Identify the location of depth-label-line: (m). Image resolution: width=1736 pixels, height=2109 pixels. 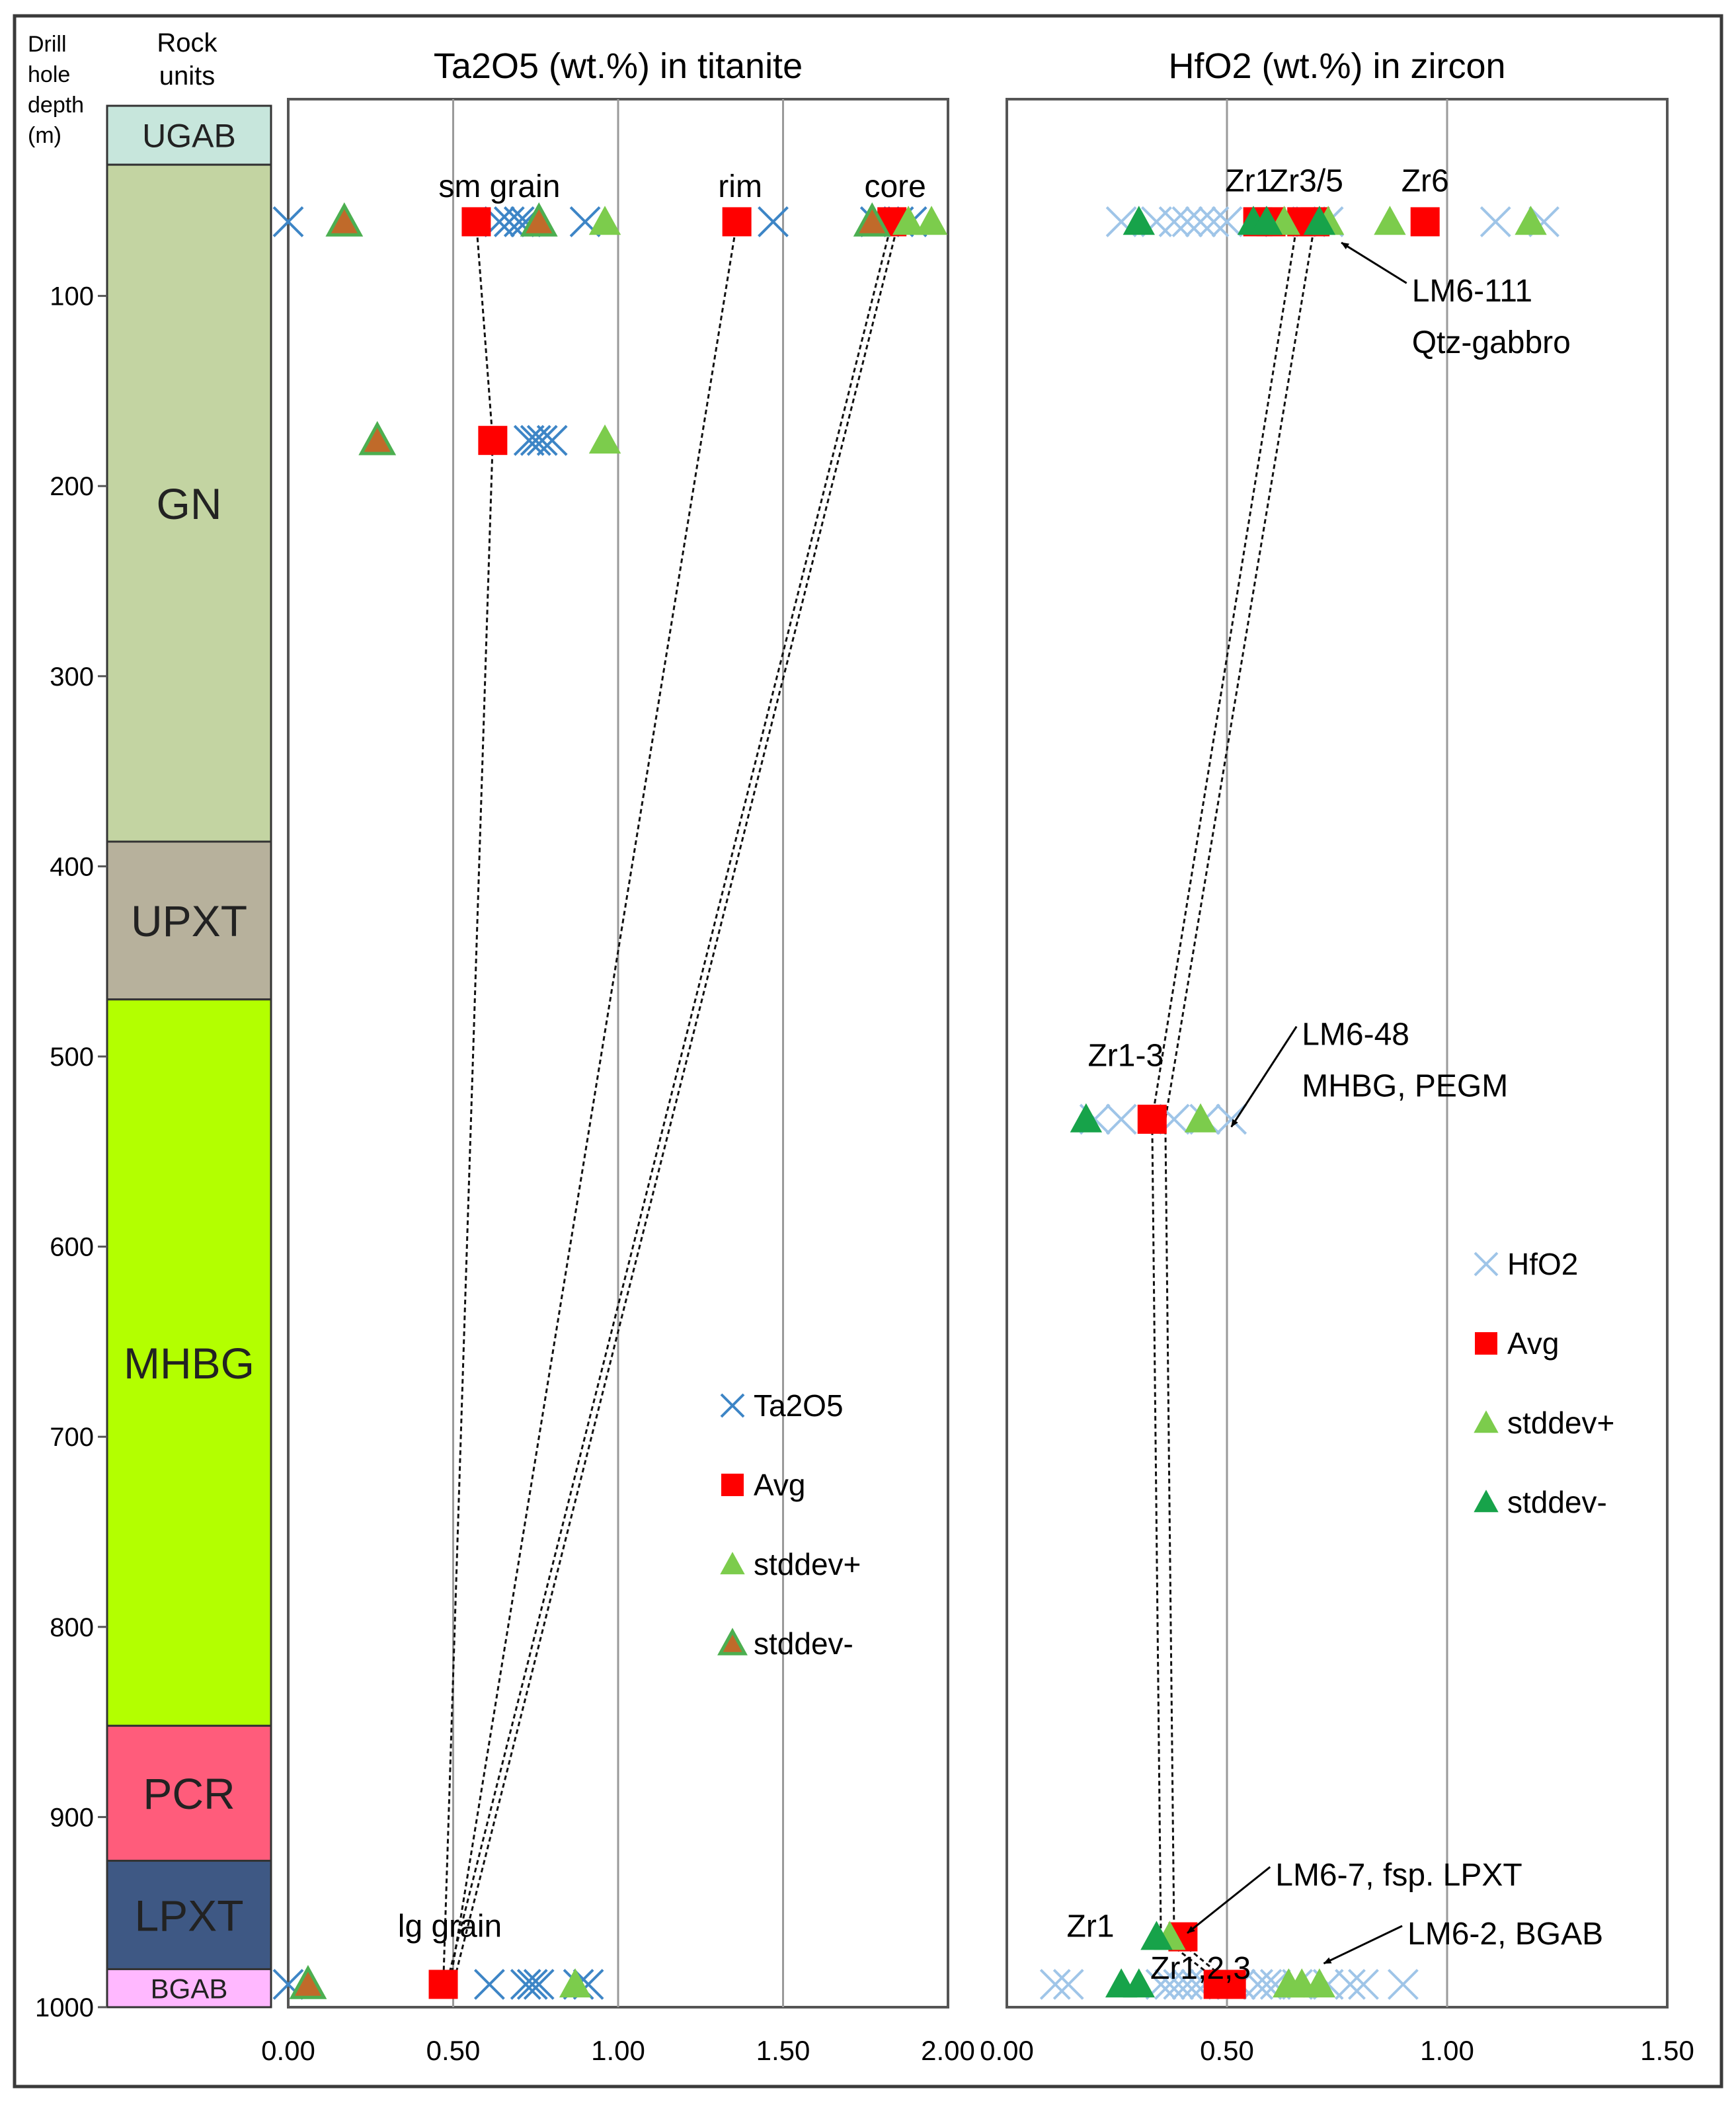
(45, 135).